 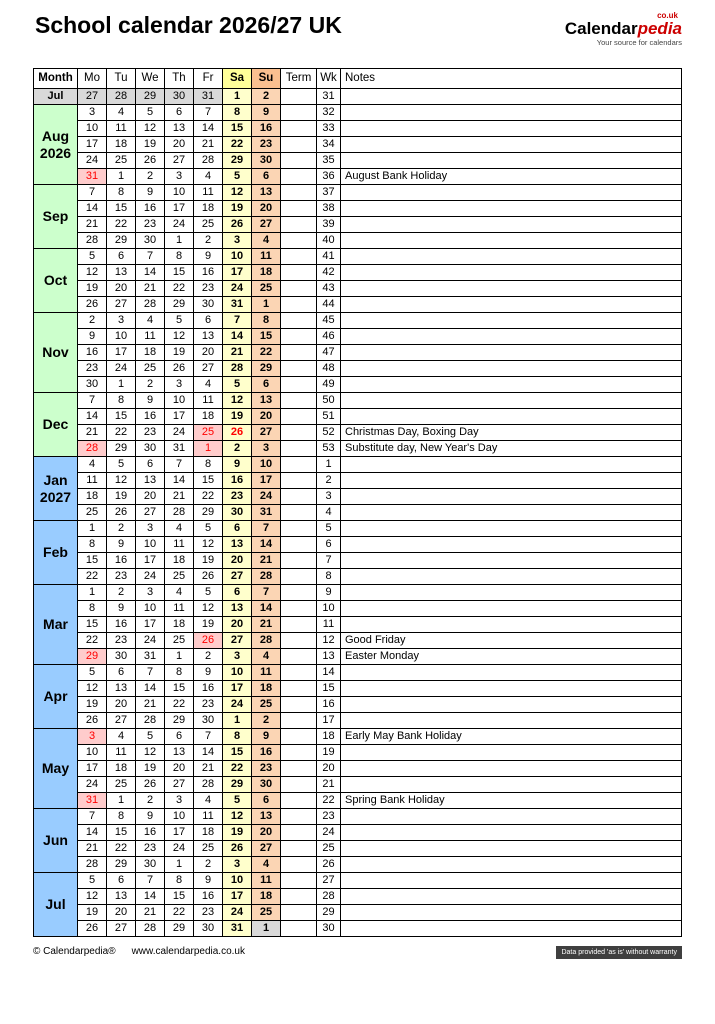 I want to click on day-cell: 22, so click(x=92, y=576).